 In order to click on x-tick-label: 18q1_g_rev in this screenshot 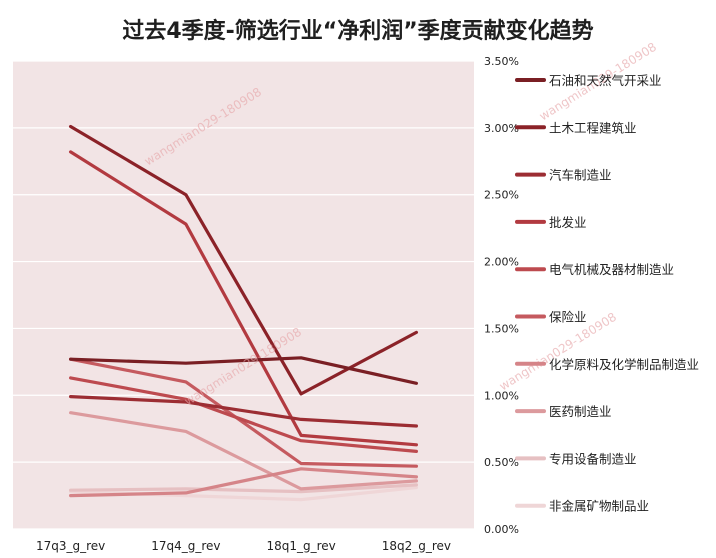, I will do `click(300, 546)`.